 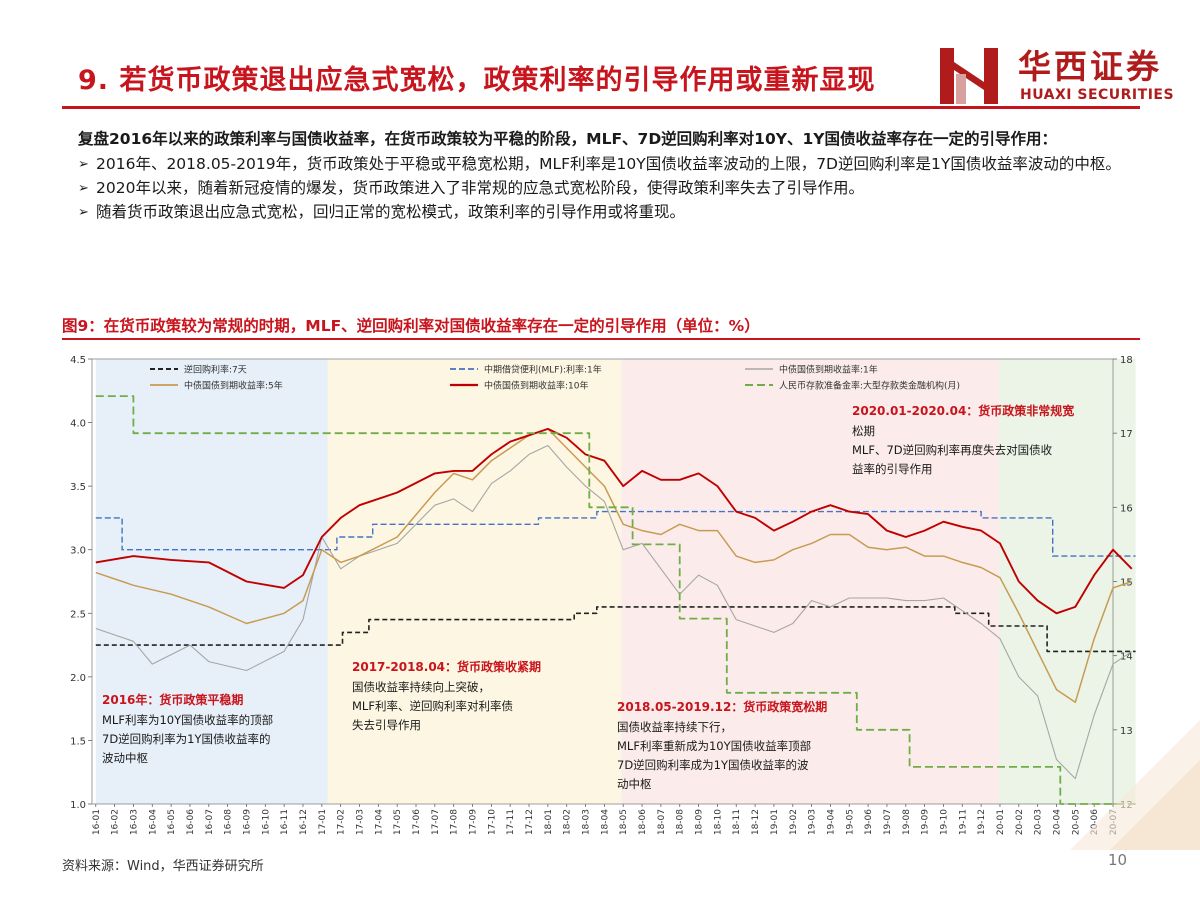 I want to click on annotation-line-4: 松期, so click(x=863, y=431).